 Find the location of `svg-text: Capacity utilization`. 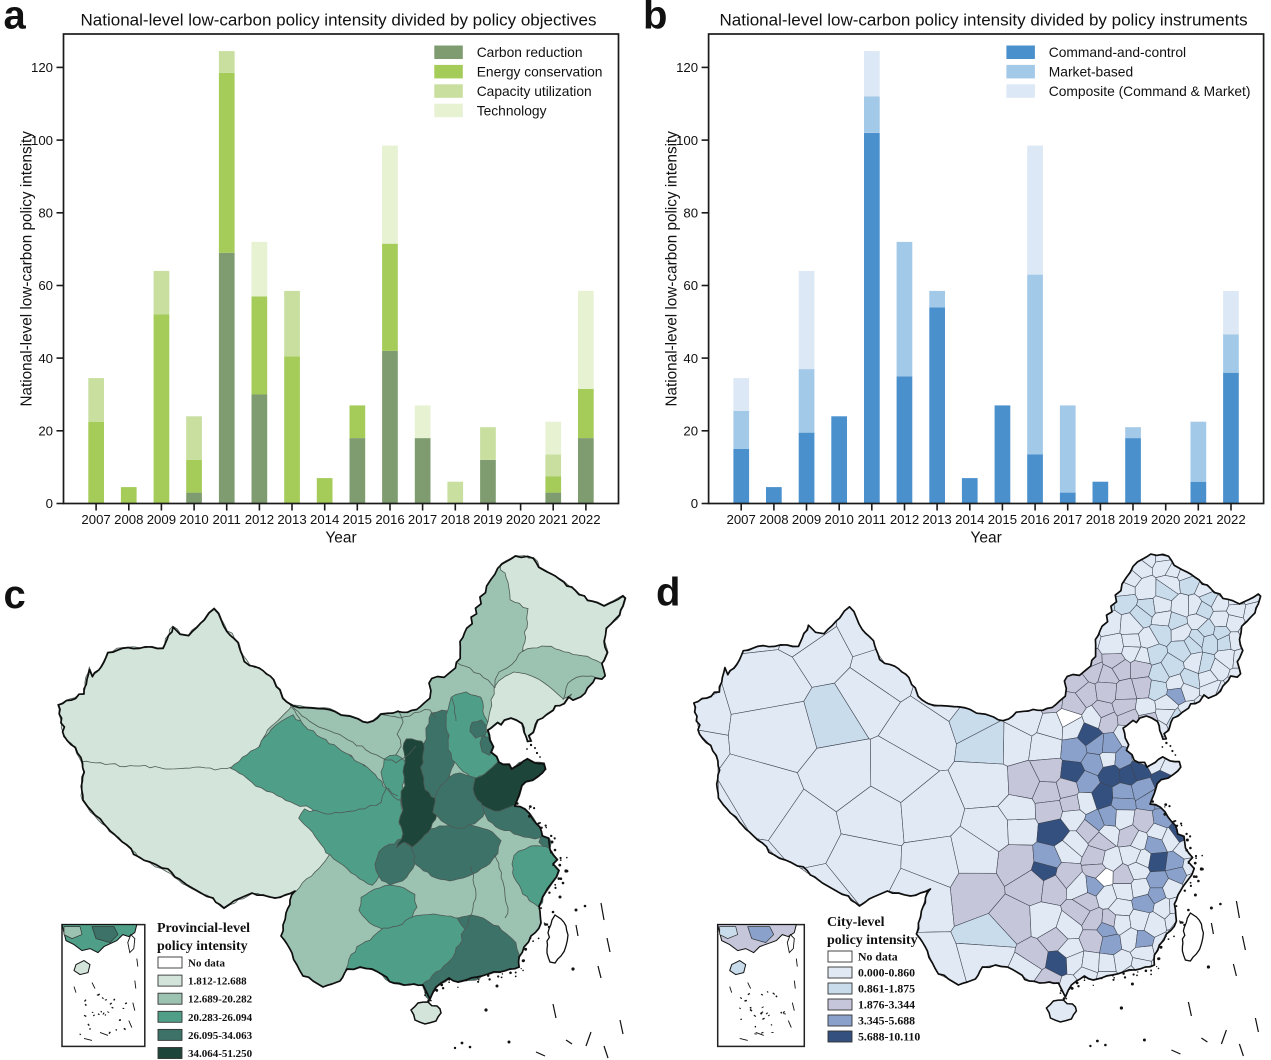

svg-text: Capacity utilization is located at coordinates (534, 91).